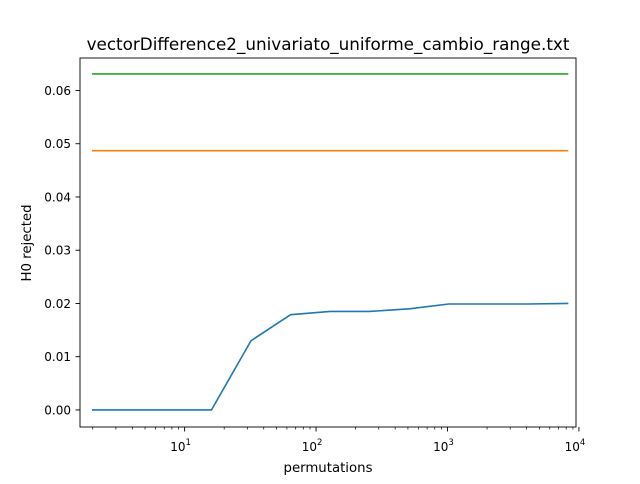 The image size is (640, 484). Describe the element at coordinates (57, 91) in the screenshot. I see `y-tick-label: 0.06` at that location.